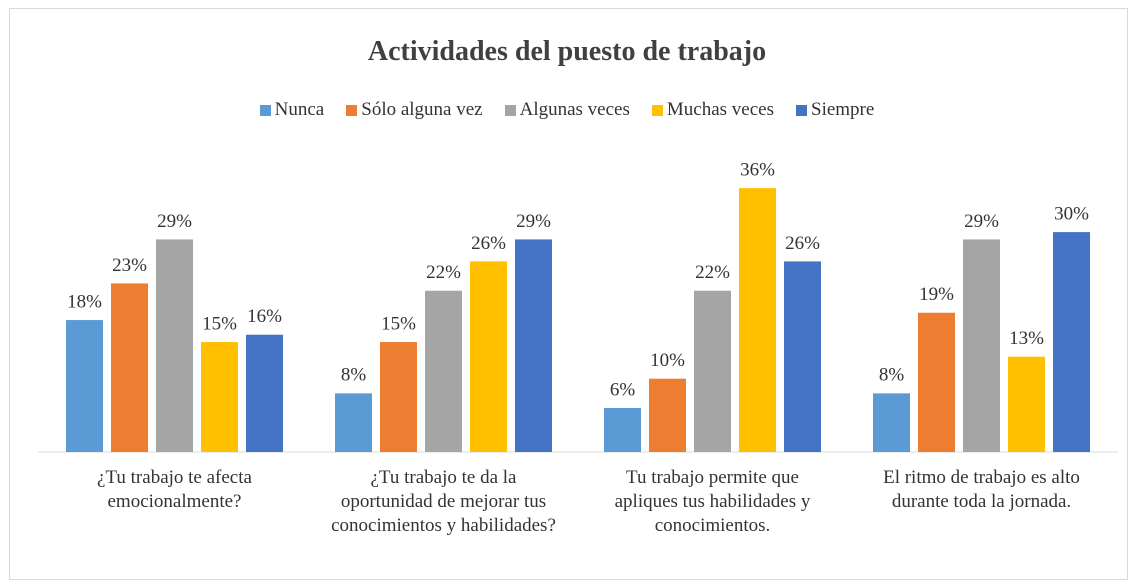 This screenshot has height=587, width=1134. I want to click on data-label: 10%, so click(667, 360).